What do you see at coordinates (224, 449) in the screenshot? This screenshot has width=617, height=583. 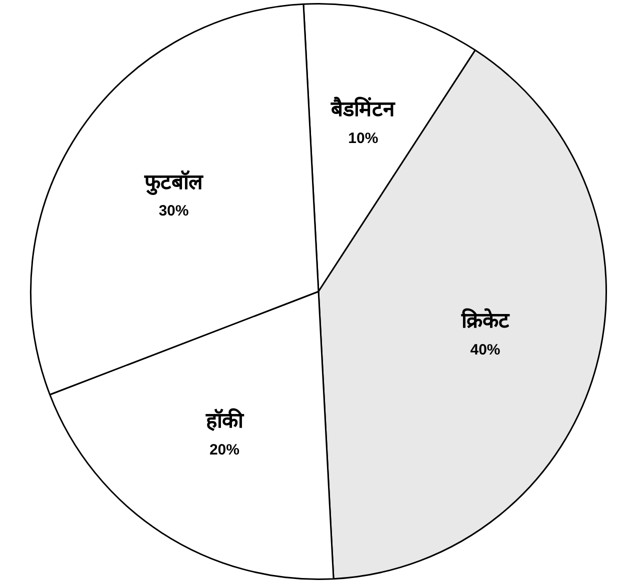 I see `data-label: 20%` at bounding box center [224, 449].